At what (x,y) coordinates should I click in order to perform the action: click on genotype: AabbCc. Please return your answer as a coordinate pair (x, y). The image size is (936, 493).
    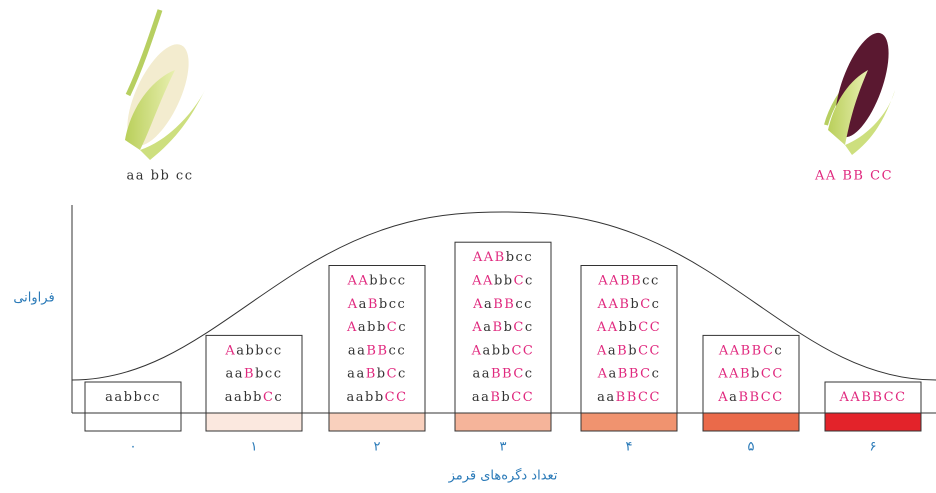
    Looking at the image, I should click on (376, 327).